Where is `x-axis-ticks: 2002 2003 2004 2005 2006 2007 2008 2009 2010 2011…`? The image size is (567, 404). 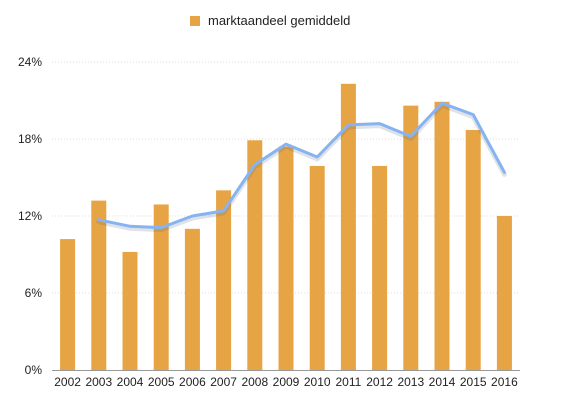 x-axis-ticks: 2002 2003 2004 2005 2006 2007 2008 2009 2010 2011… is located at coordinates (286, 382).